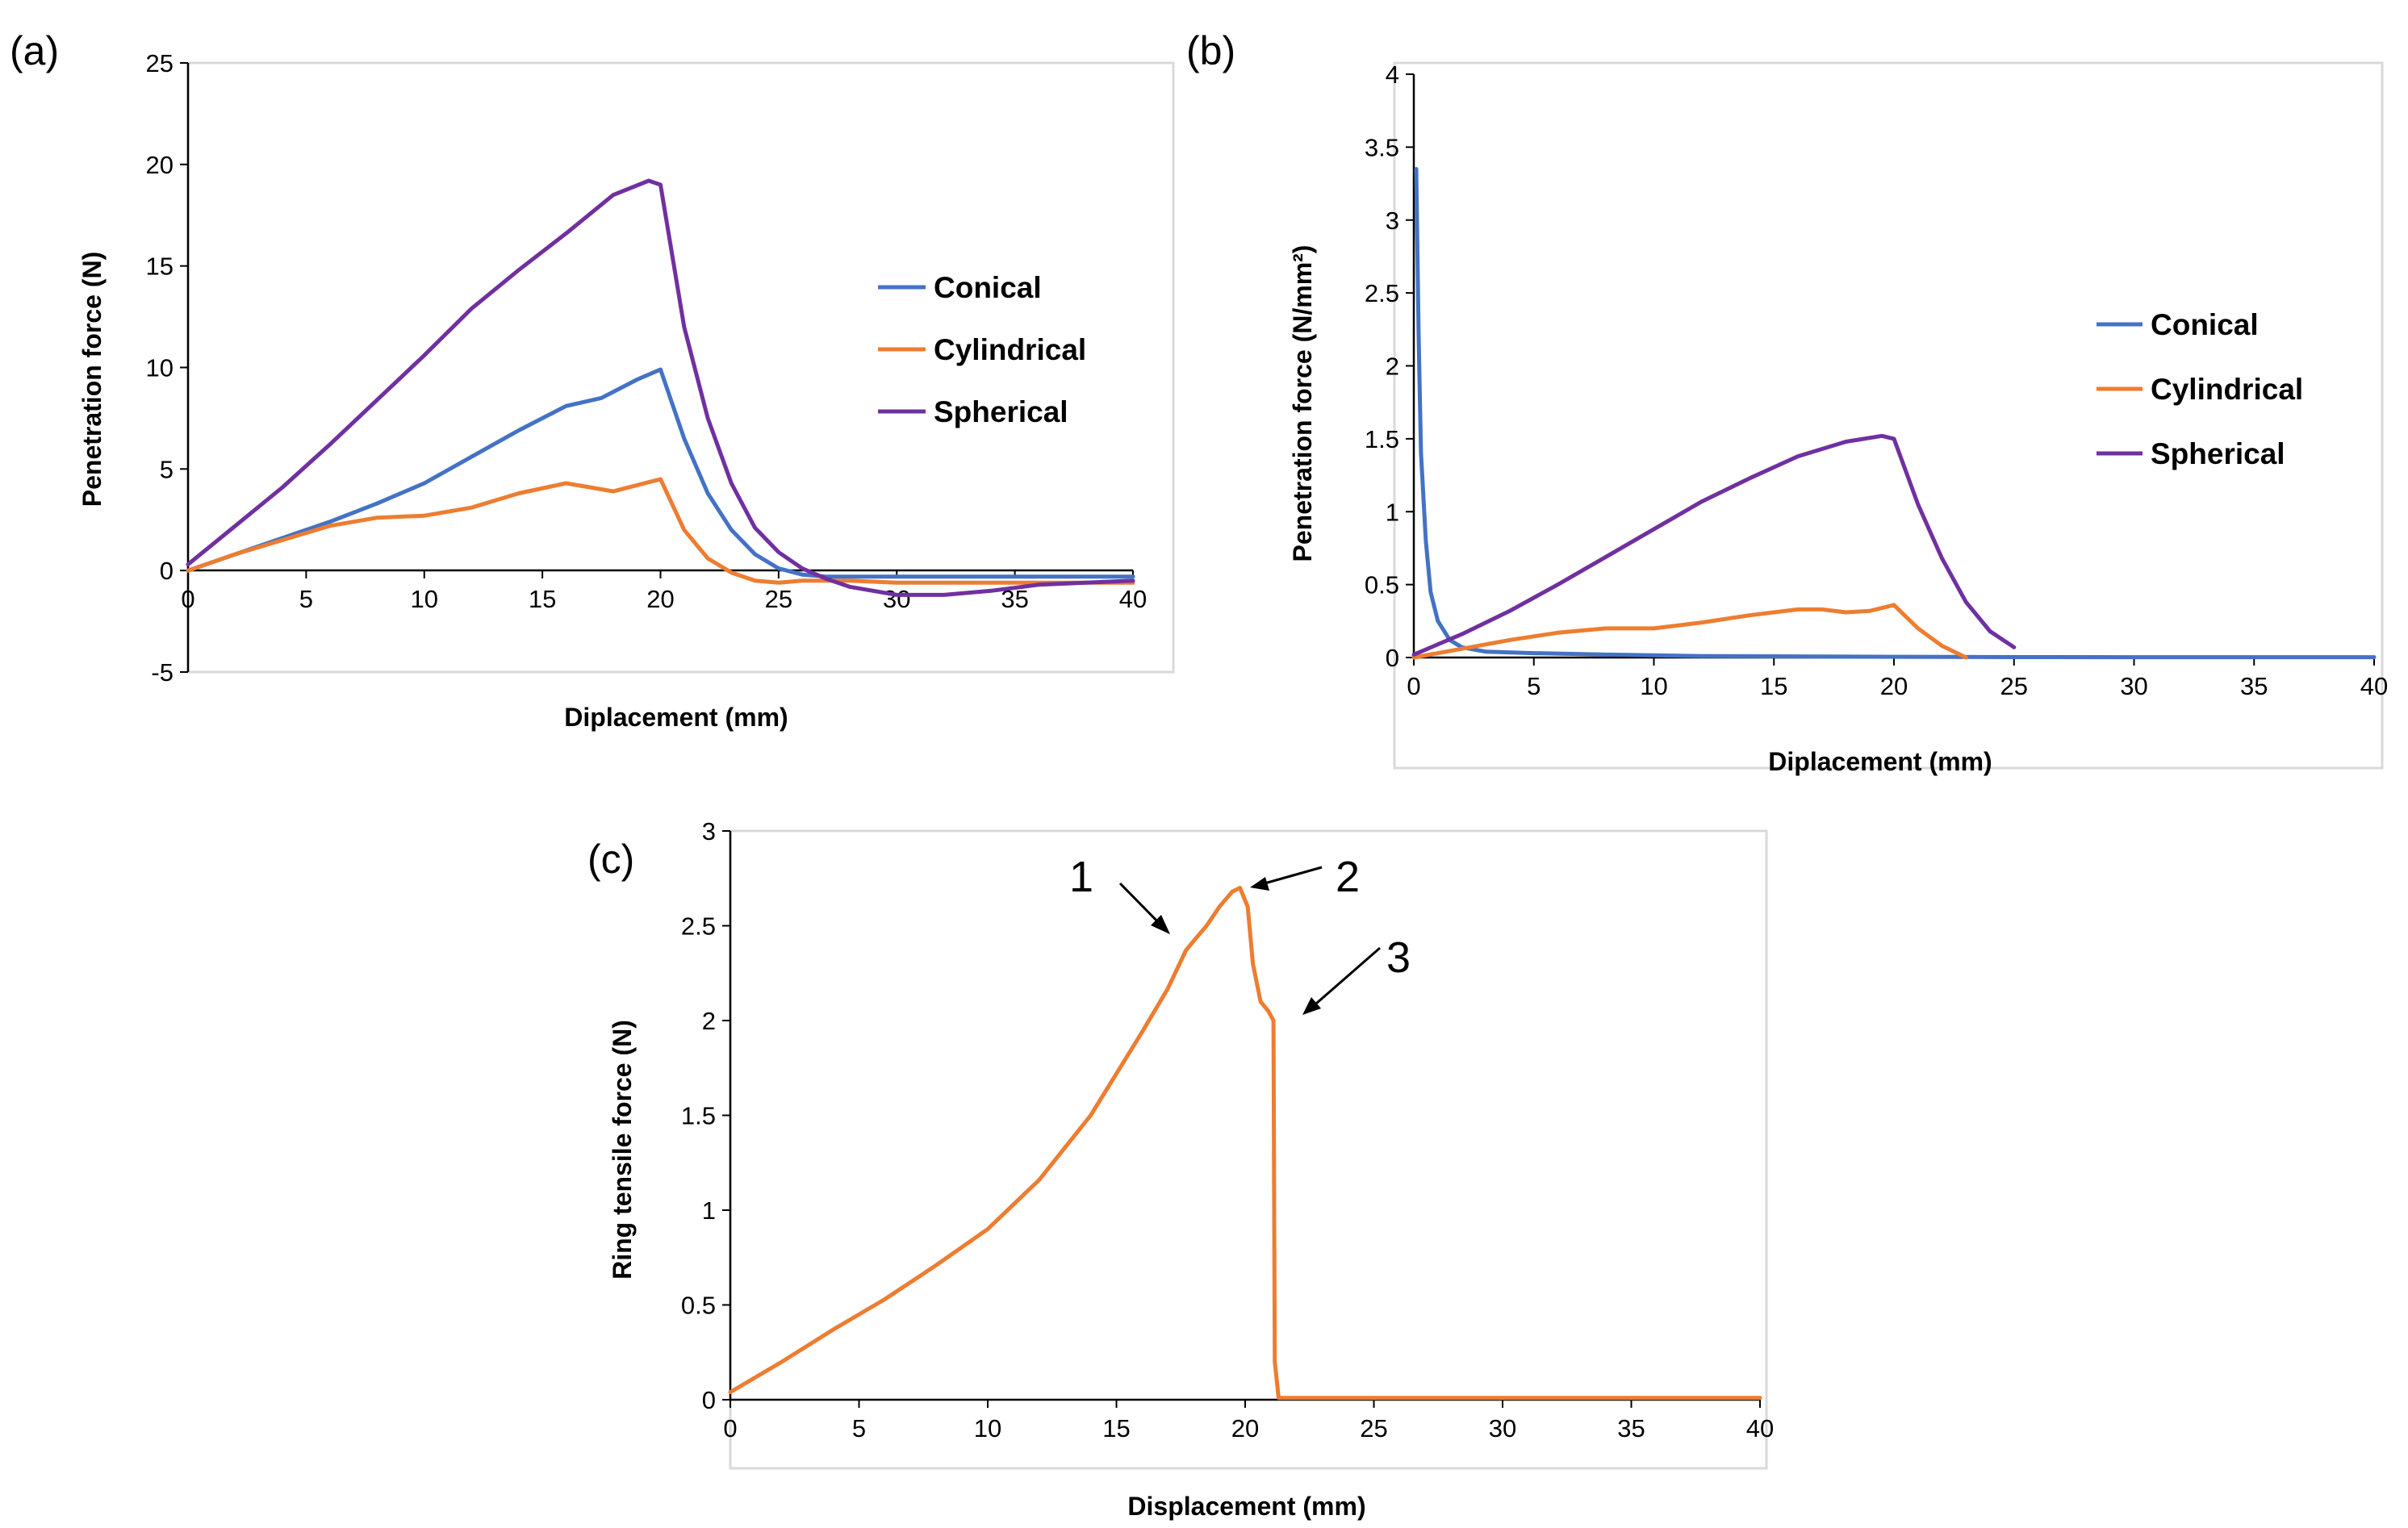  What do you see at coordinates (1392, 658) in the screenshot?
I see `y-tick-label-b: 0` at bounding box center [1392, 658].